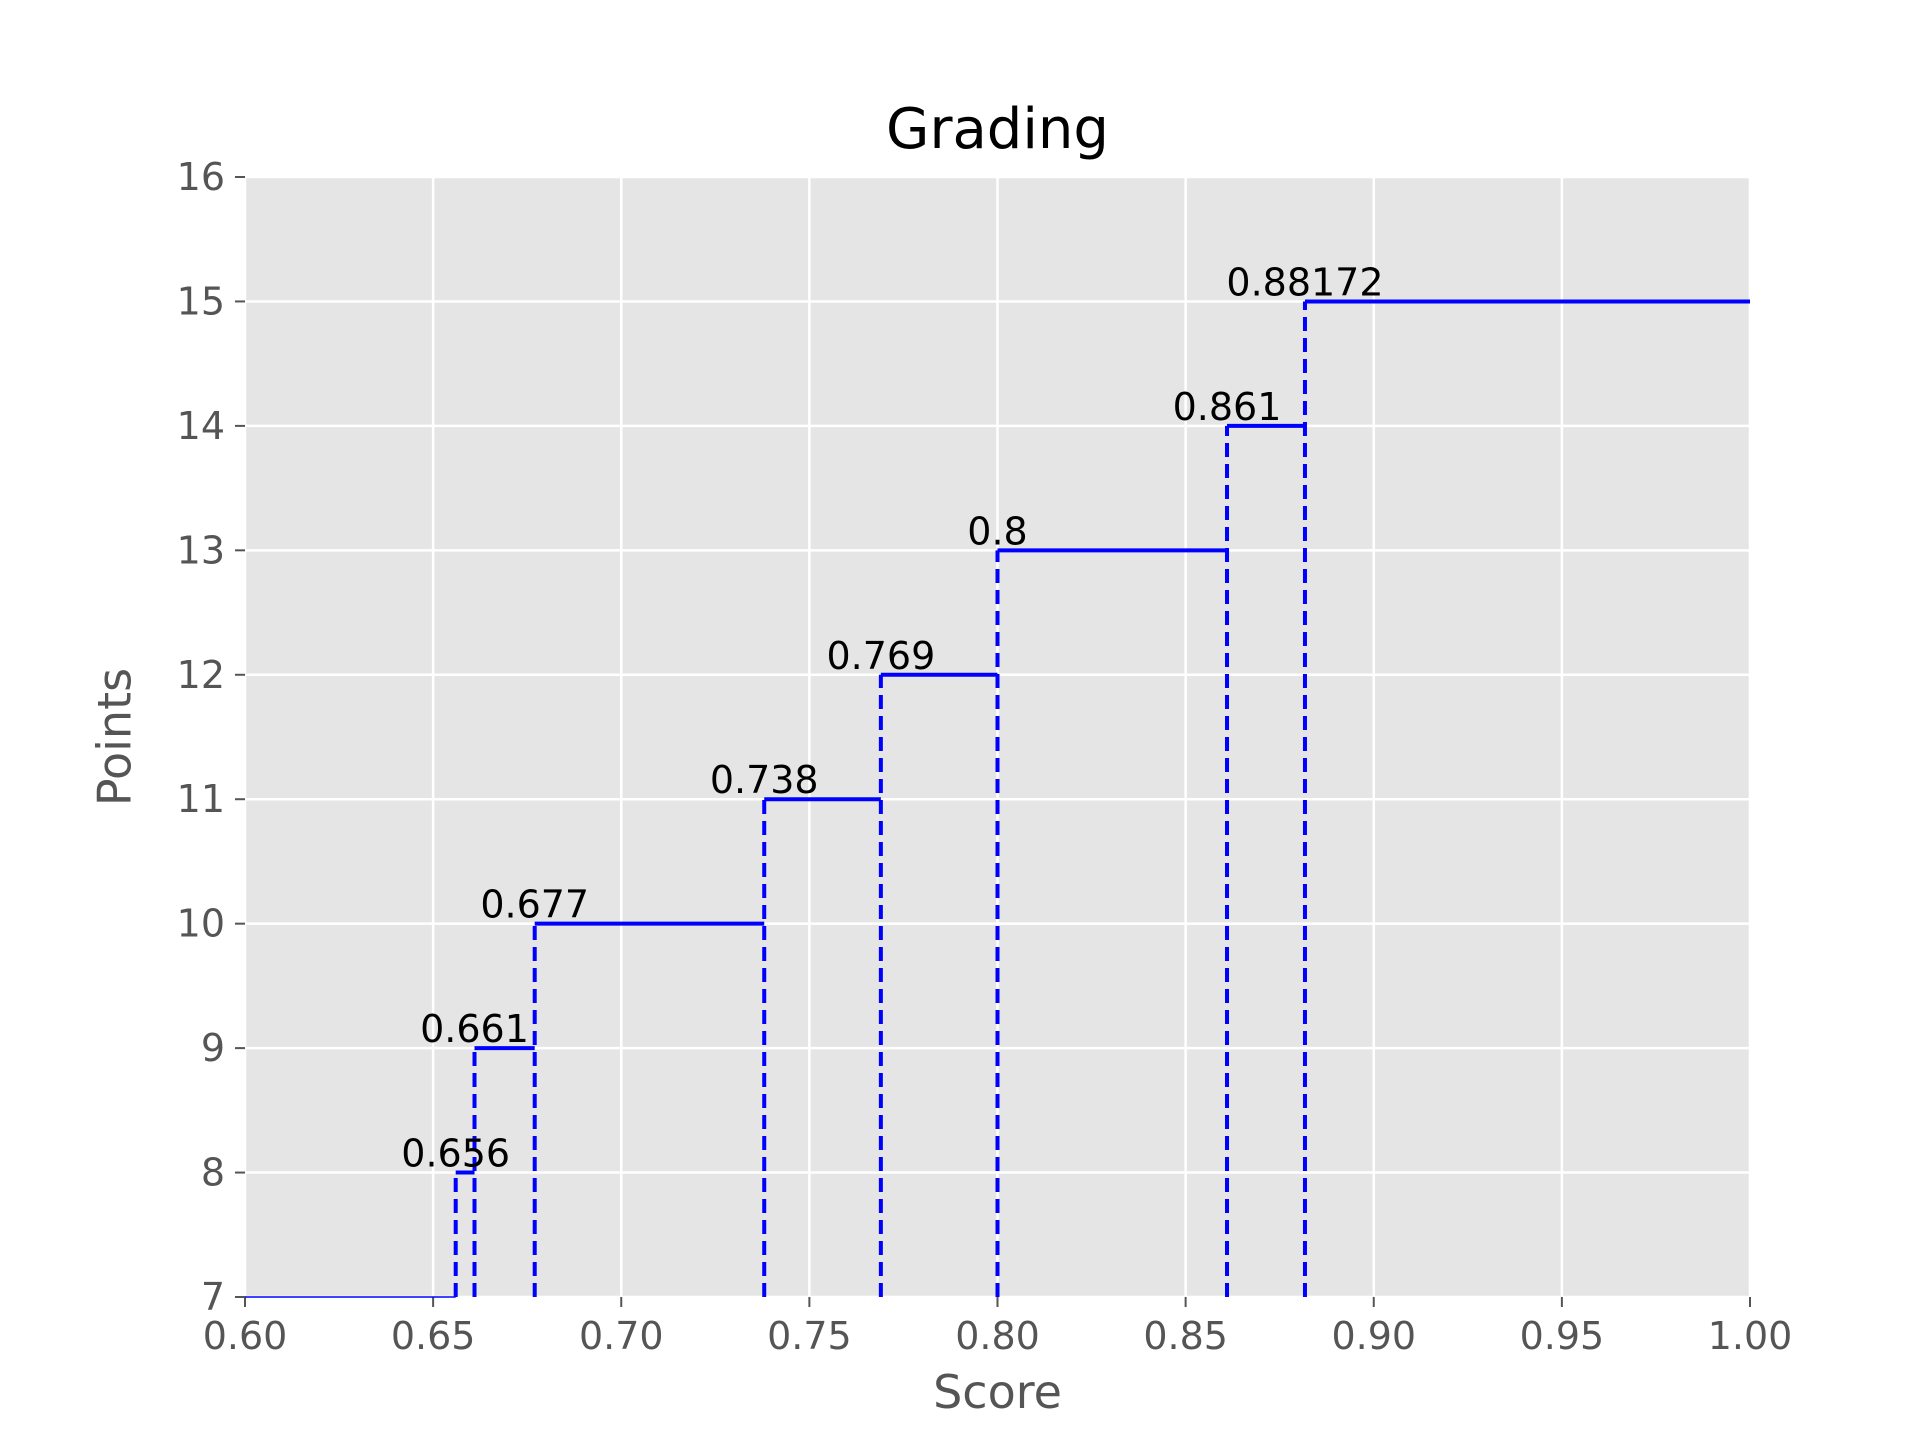  Describe the element at coordinates (1750, 1336) in the screenshot. I see `x-tick-label: 1.00` at that location.